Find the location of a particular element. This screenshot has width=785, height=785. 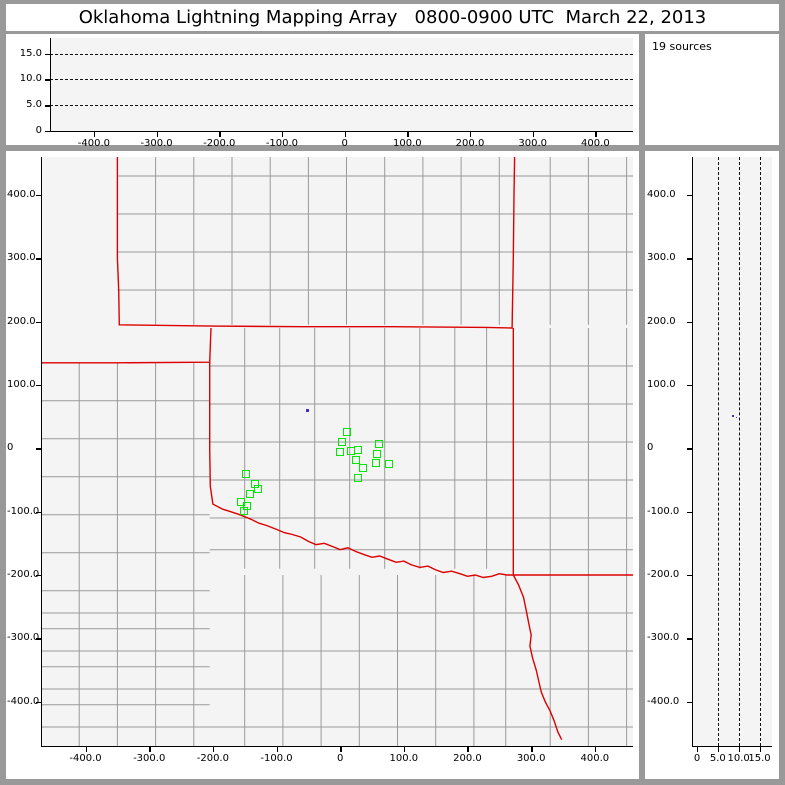

side-x-tick-label: 5.0 is located at coordinates (717, 758).